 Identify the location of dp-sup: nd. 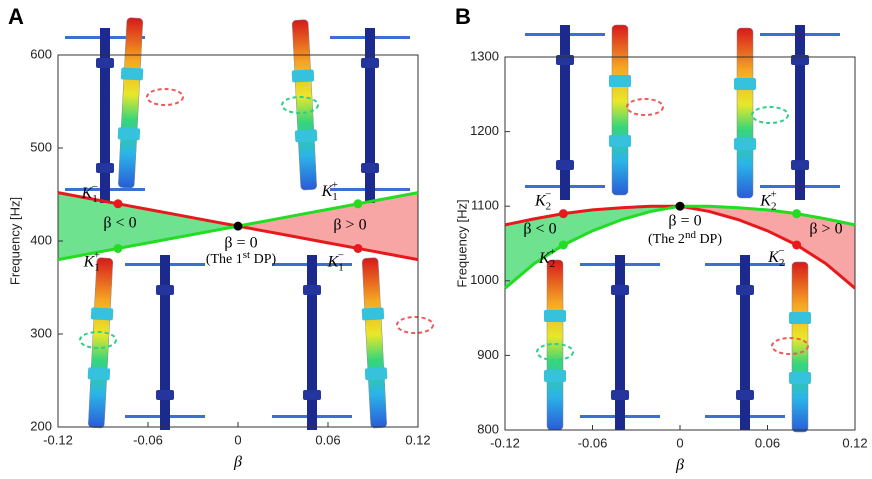
(691, 235).